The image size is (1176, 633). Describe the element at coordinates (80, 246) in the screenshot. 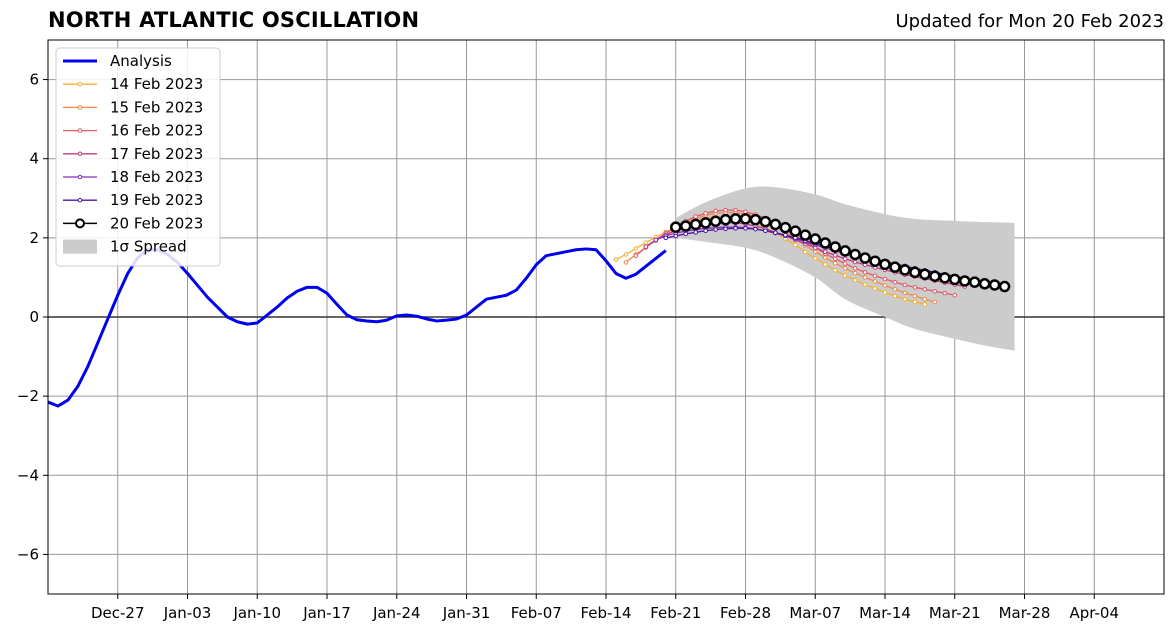

I see `legend-swatch` at that location.